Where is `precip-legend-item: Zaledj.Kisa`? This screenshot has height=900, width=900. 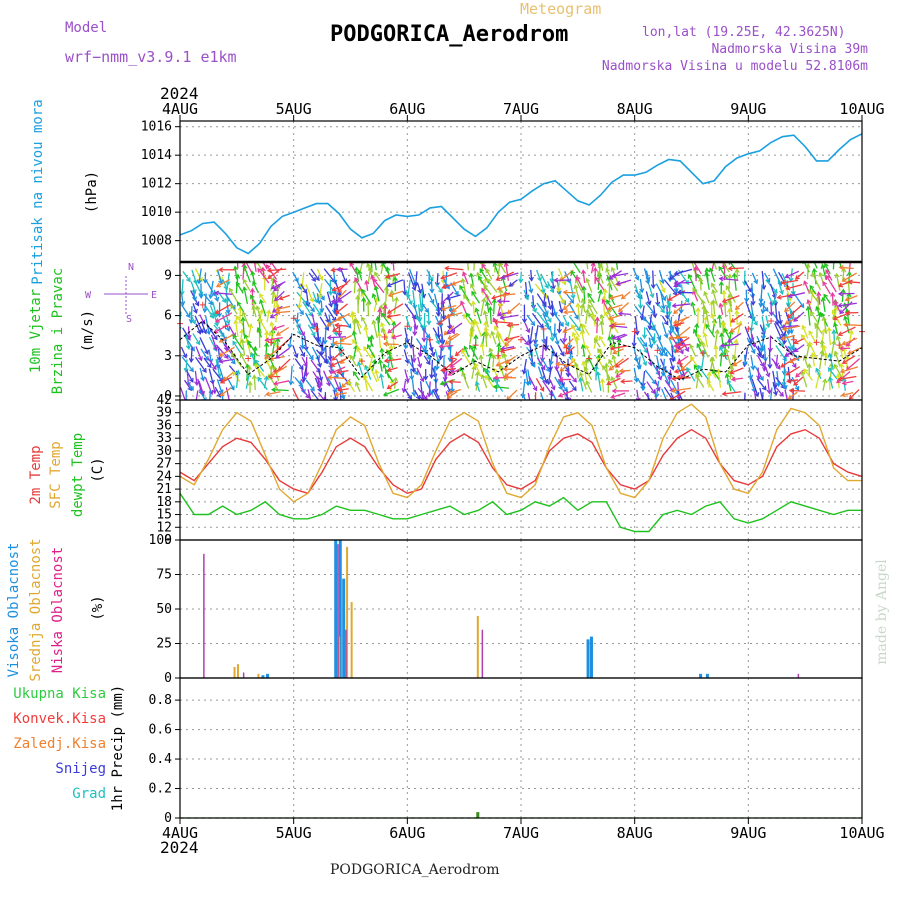
precip-legend-item: Zaledj.Kisa is located at coordinates (59, 744).